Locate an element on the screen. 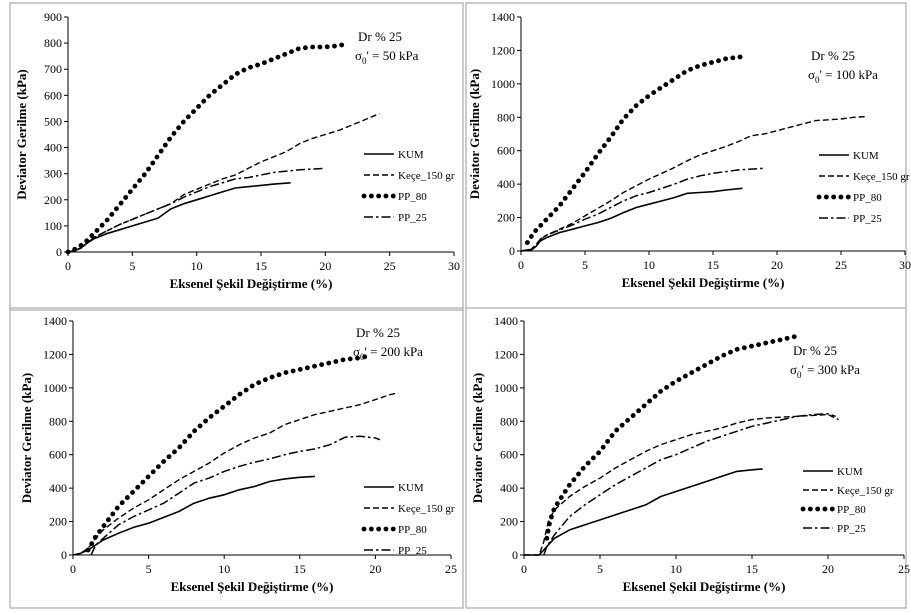 The height and width of the screenshot is (613, 911). annotation-stress: σ0' = 200 kPa is located at coordinates (388, 353).